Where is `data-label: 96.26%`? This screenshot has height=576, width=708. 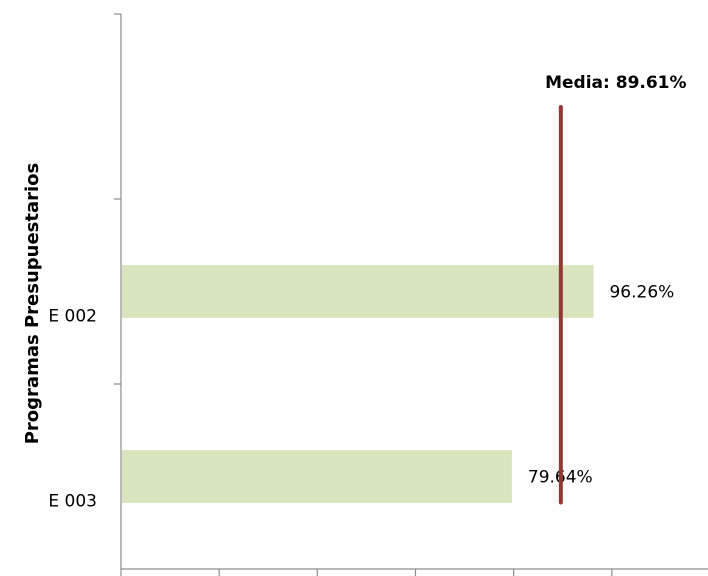 data-label: 96.26% is located at coordinates (641, 293).